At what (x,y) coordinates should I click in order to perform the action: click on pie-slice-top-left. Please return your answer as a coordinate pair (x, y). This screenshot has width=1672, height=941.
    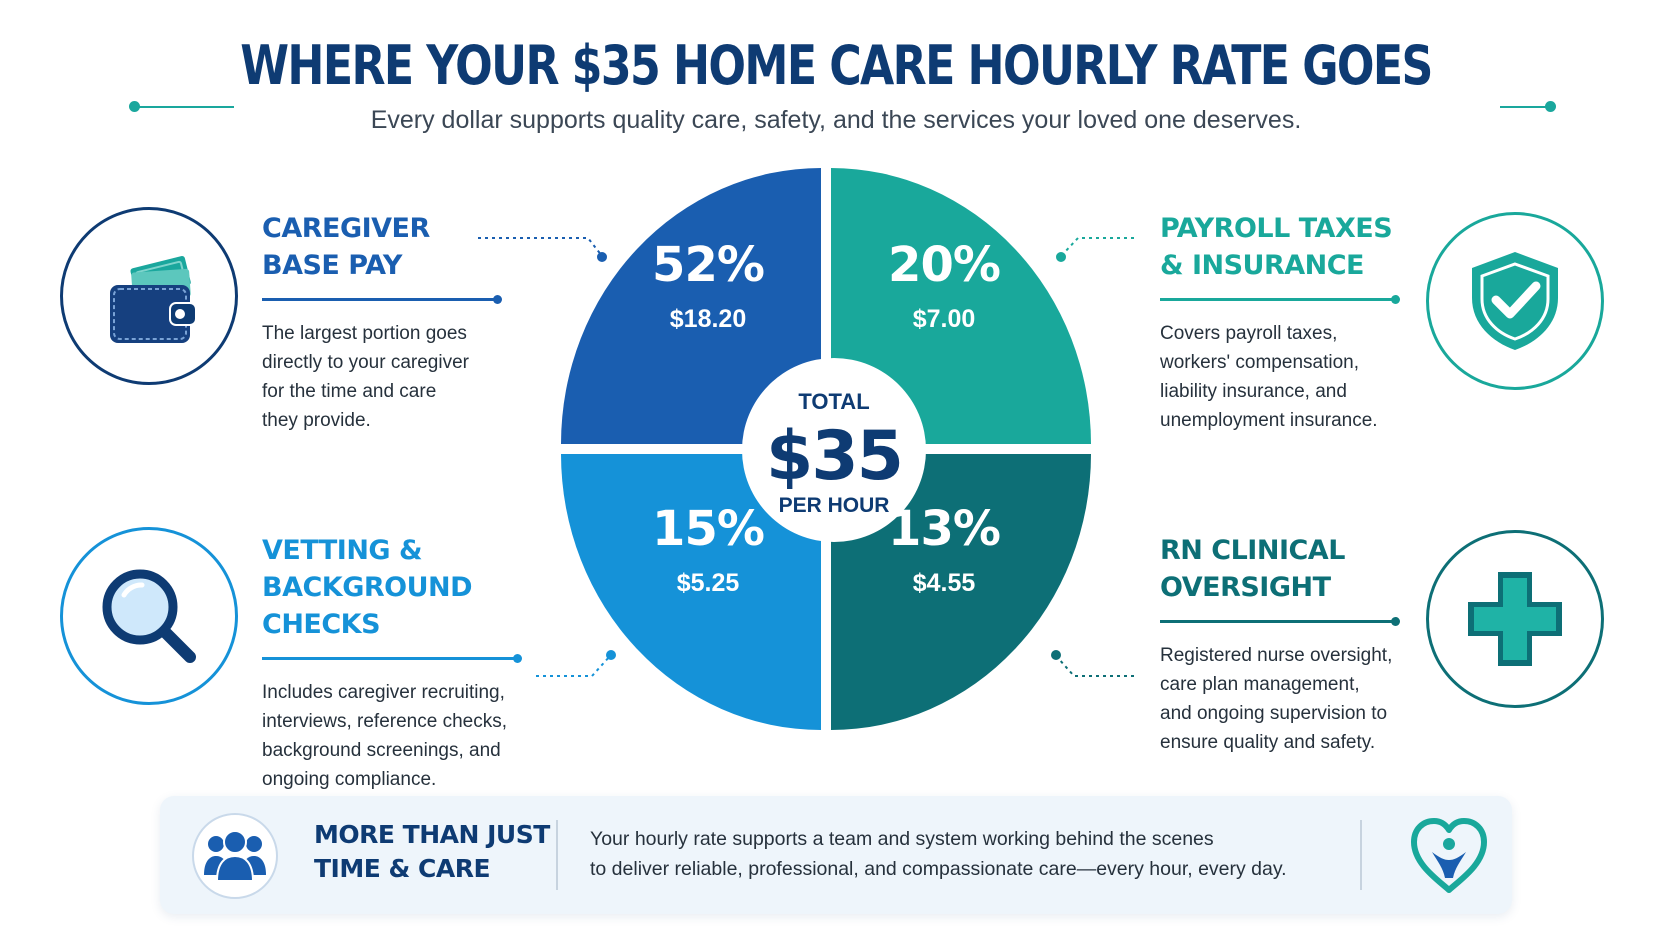
    Looking at the image, I should click on (691, 306).